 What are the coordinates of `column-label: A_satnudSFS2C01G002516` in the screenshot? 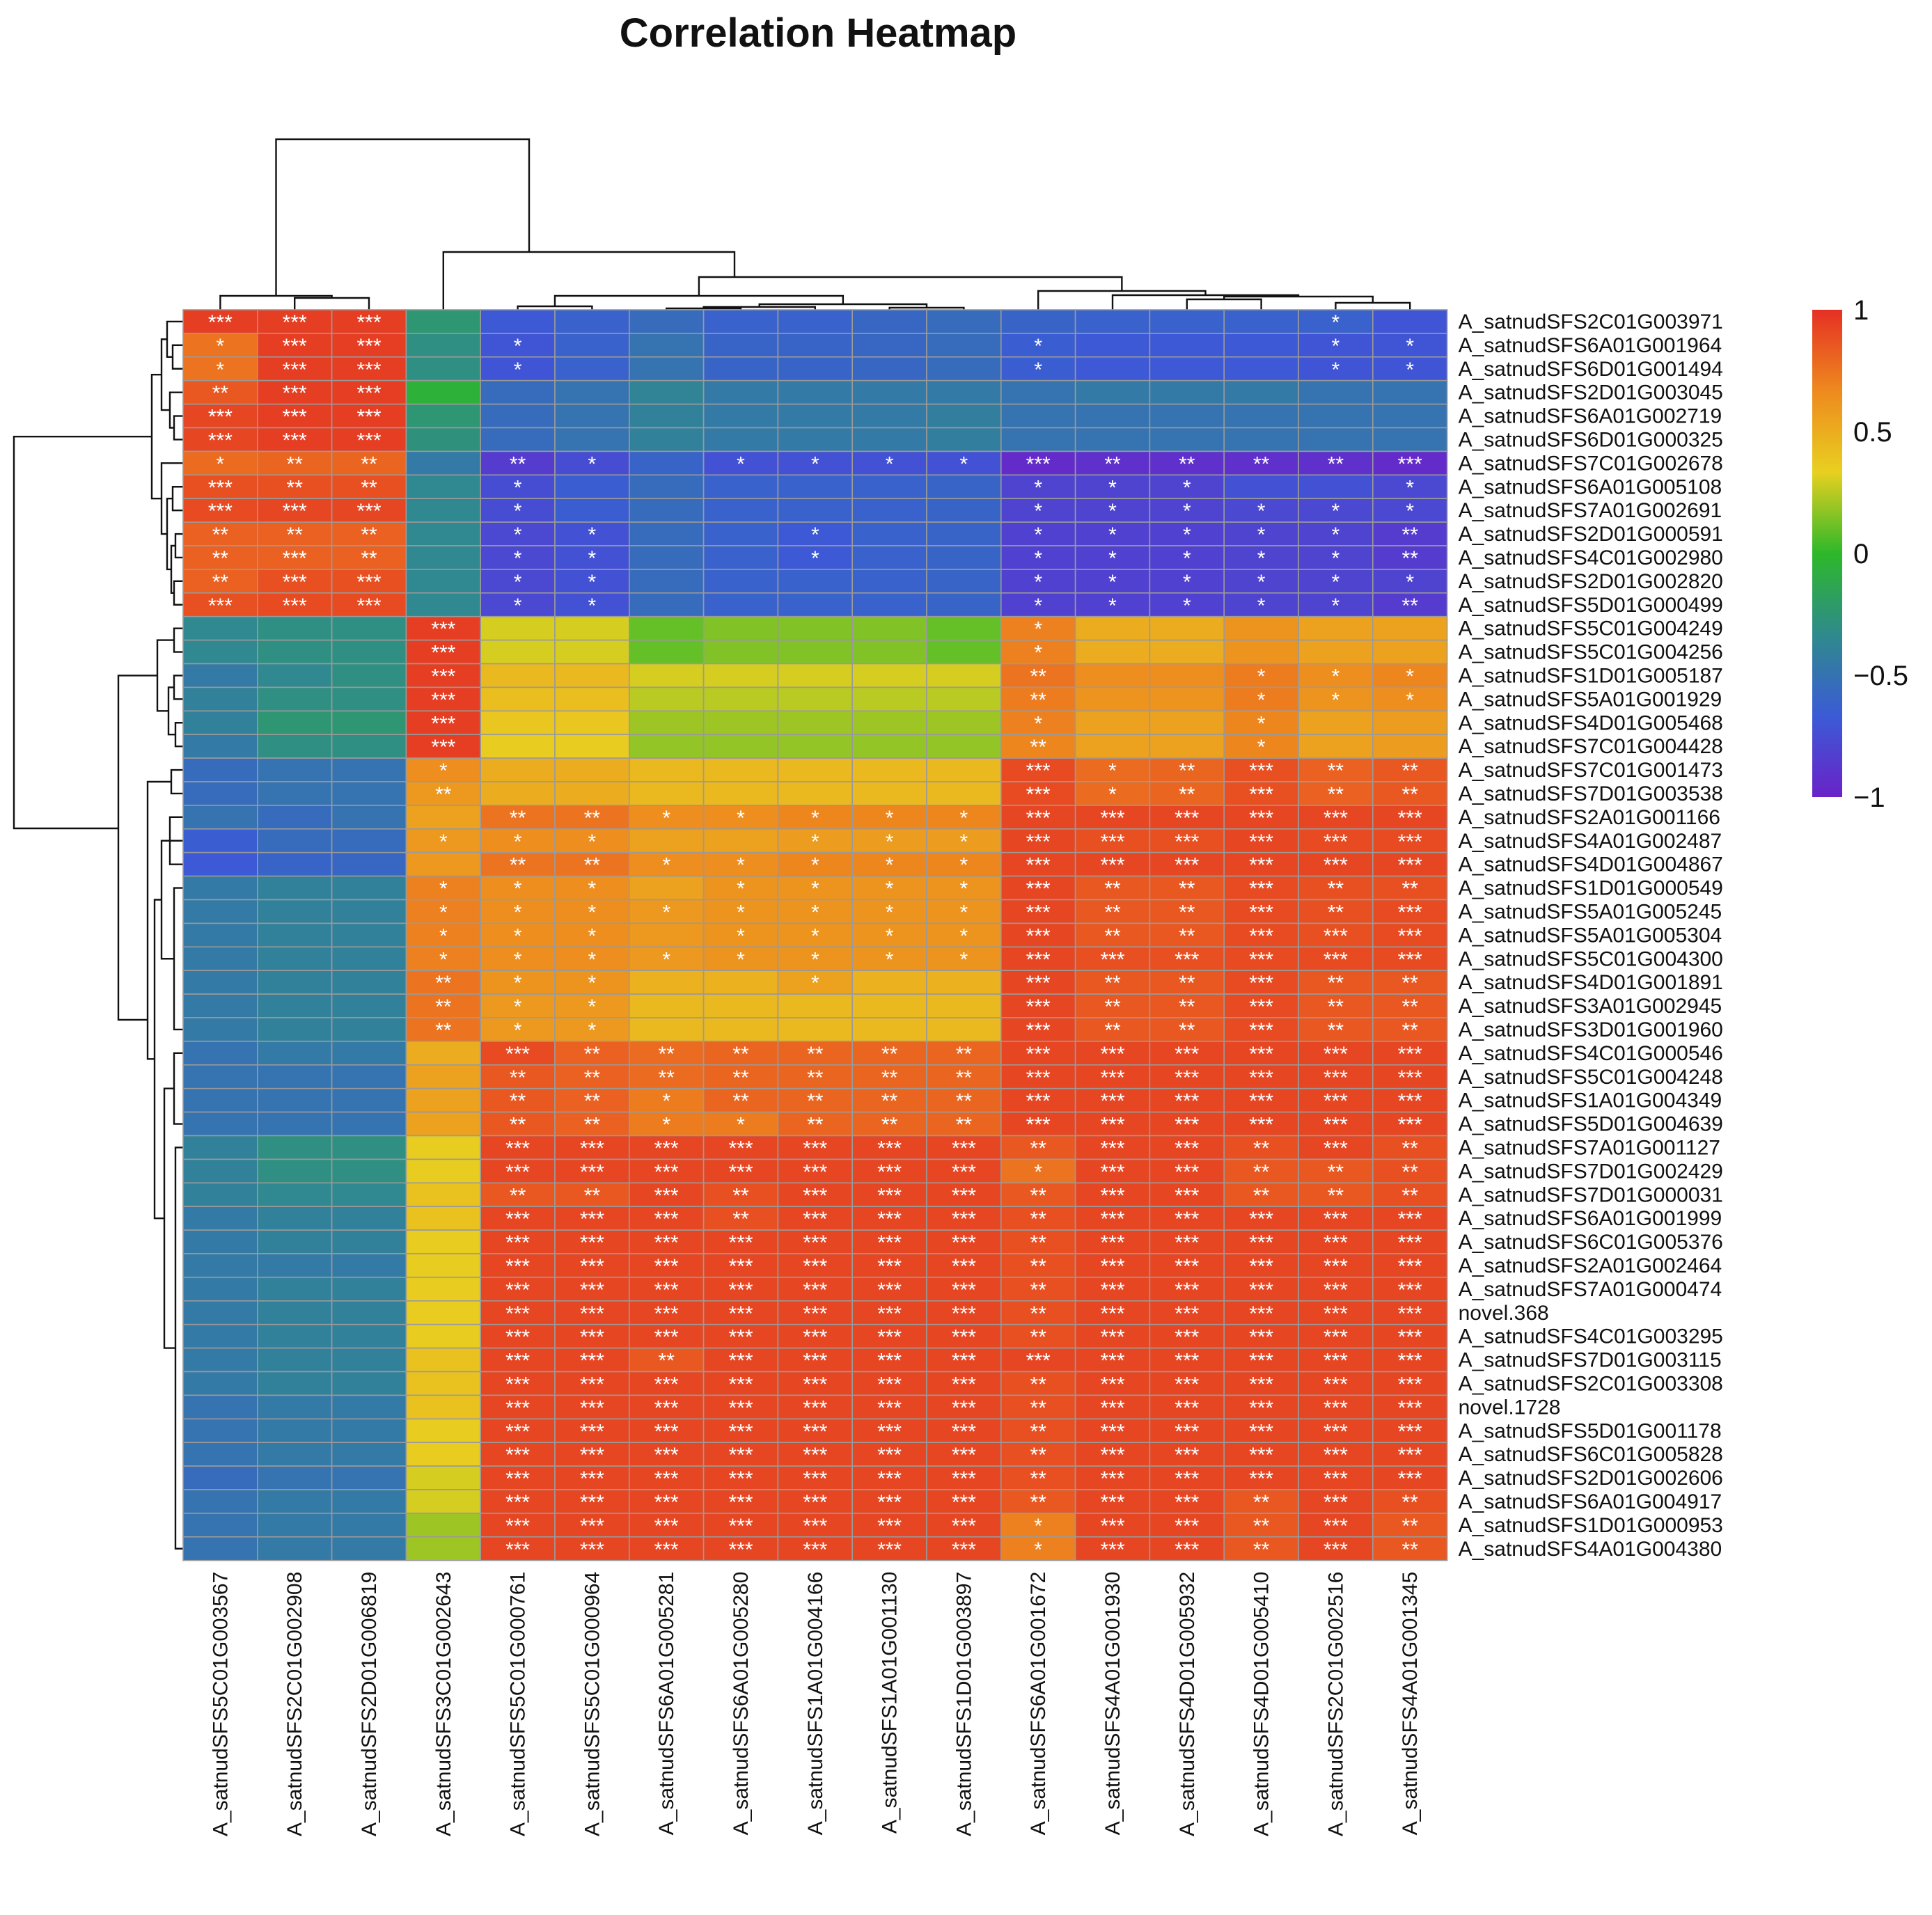 It's located at (1335, 1704).